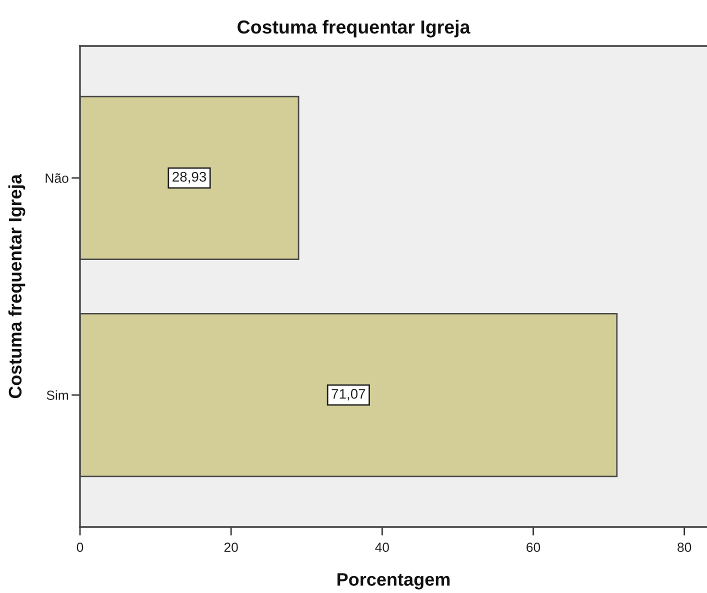 This screenshot has height=593, width=707. Describe the element at coordinates (382, 547) in the screenshot. I see `x-tick-label: 40` at that location.